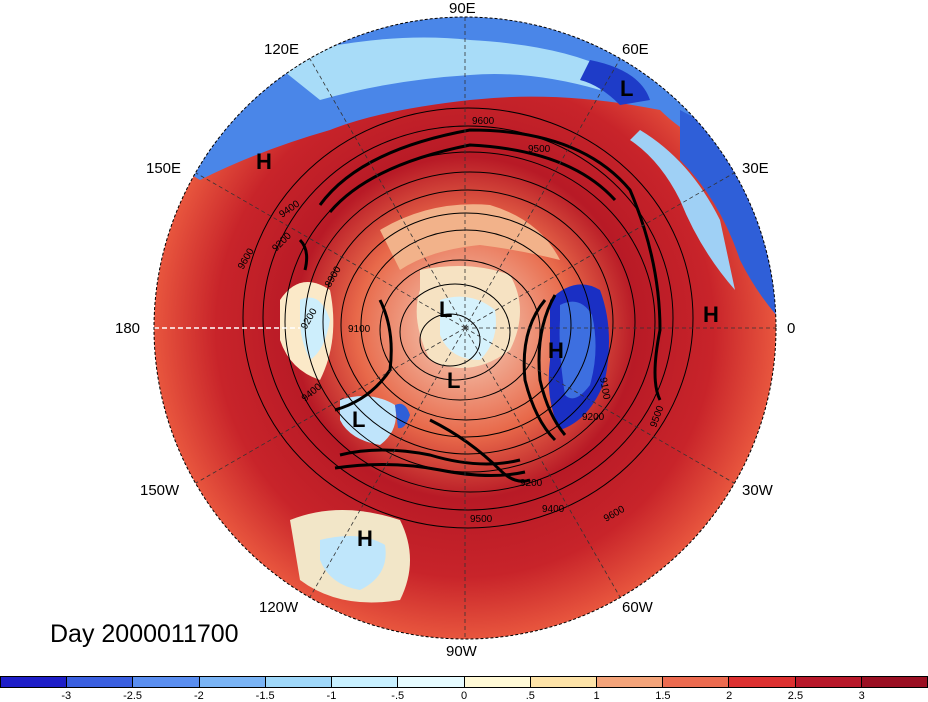 Image resolution: width=928 pixels, height=702 pixels. Describe the element at coordinates (331, 696) in the screenshot. I see `colorbar-tick-label: -1` at that location.